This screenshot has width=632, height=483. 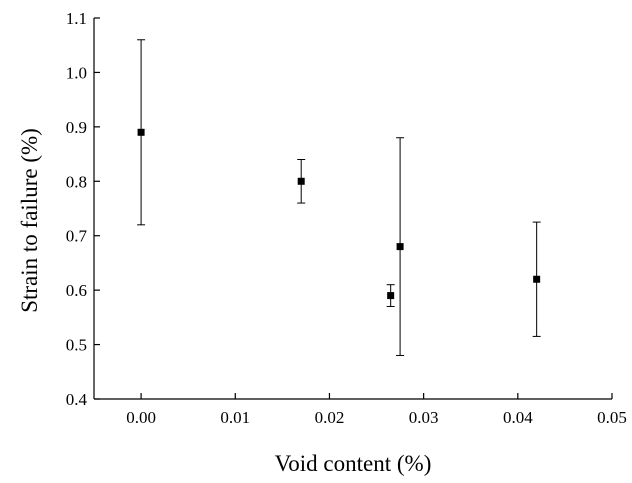 What do you see at coordinates (76, 72) in the screenshot?
I see `y-tick-label: 1.0` at bounding box center [76, 72].